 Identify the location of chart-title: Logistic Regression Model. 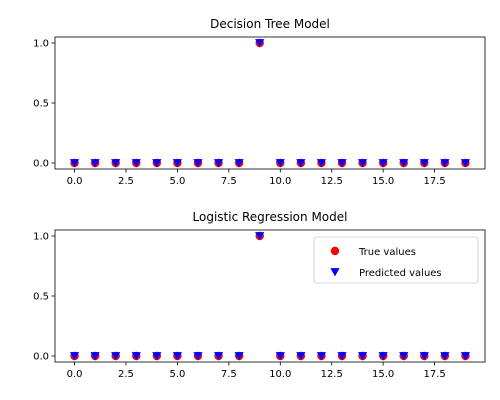
(270, 217).